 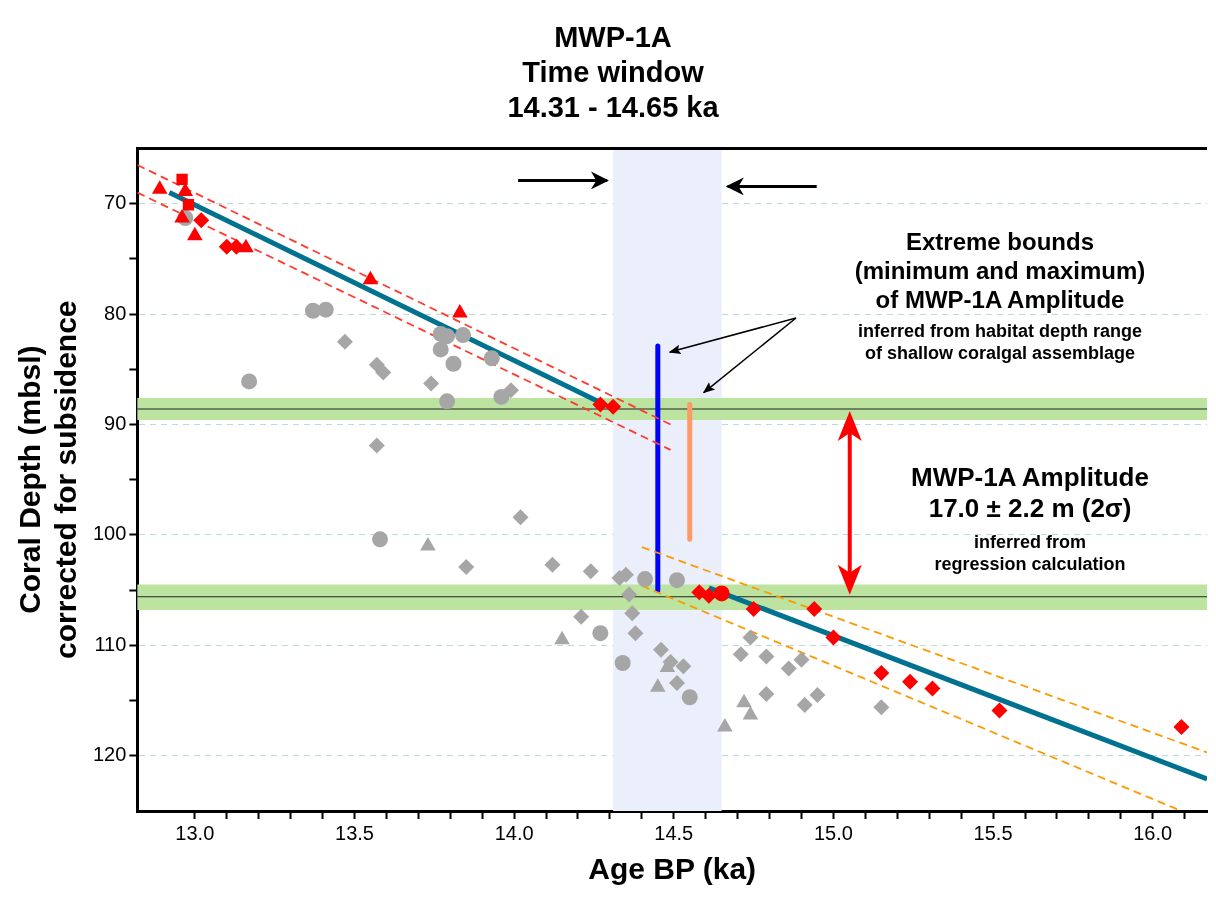 I want to click on annotation: inferred from regression calculation, so click(x=1030, y=554).